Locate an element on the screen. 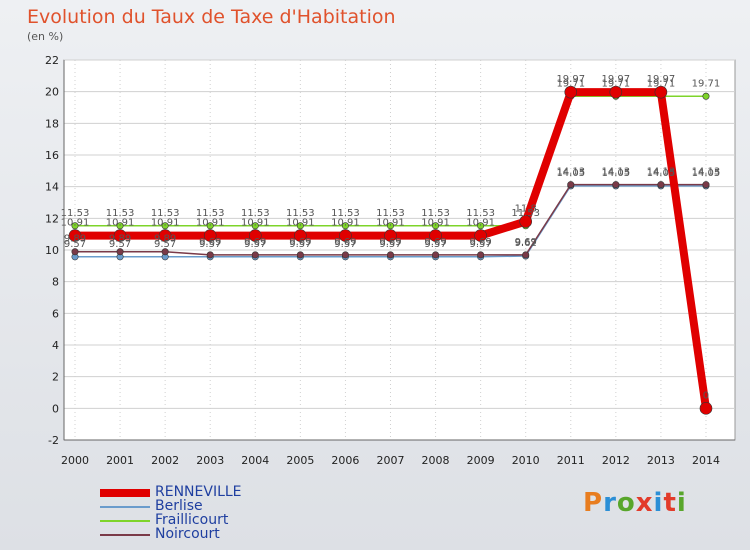 The image size is (750, 550). x-tick-label: 2007 is located at coordinates (390, 460).